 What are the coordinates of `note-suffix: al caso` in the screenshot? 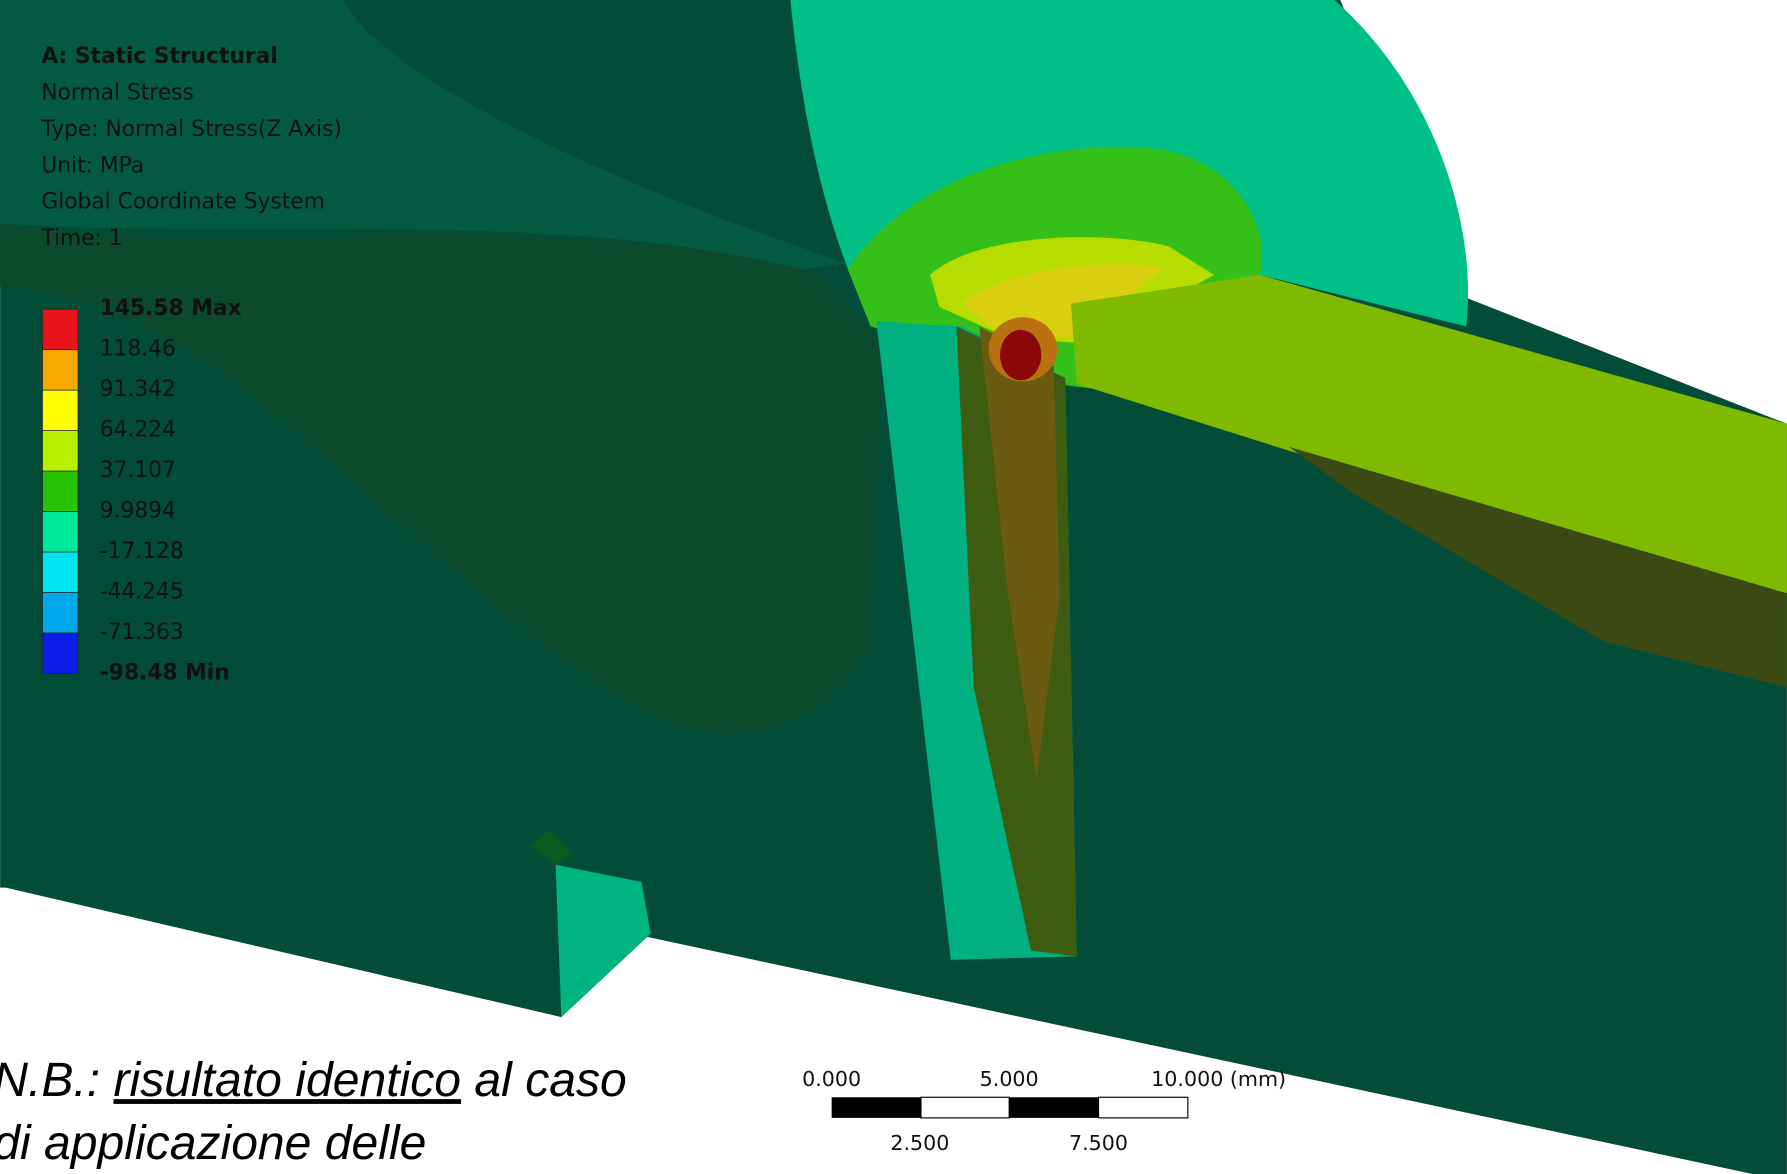 It's located at (544, 1080).